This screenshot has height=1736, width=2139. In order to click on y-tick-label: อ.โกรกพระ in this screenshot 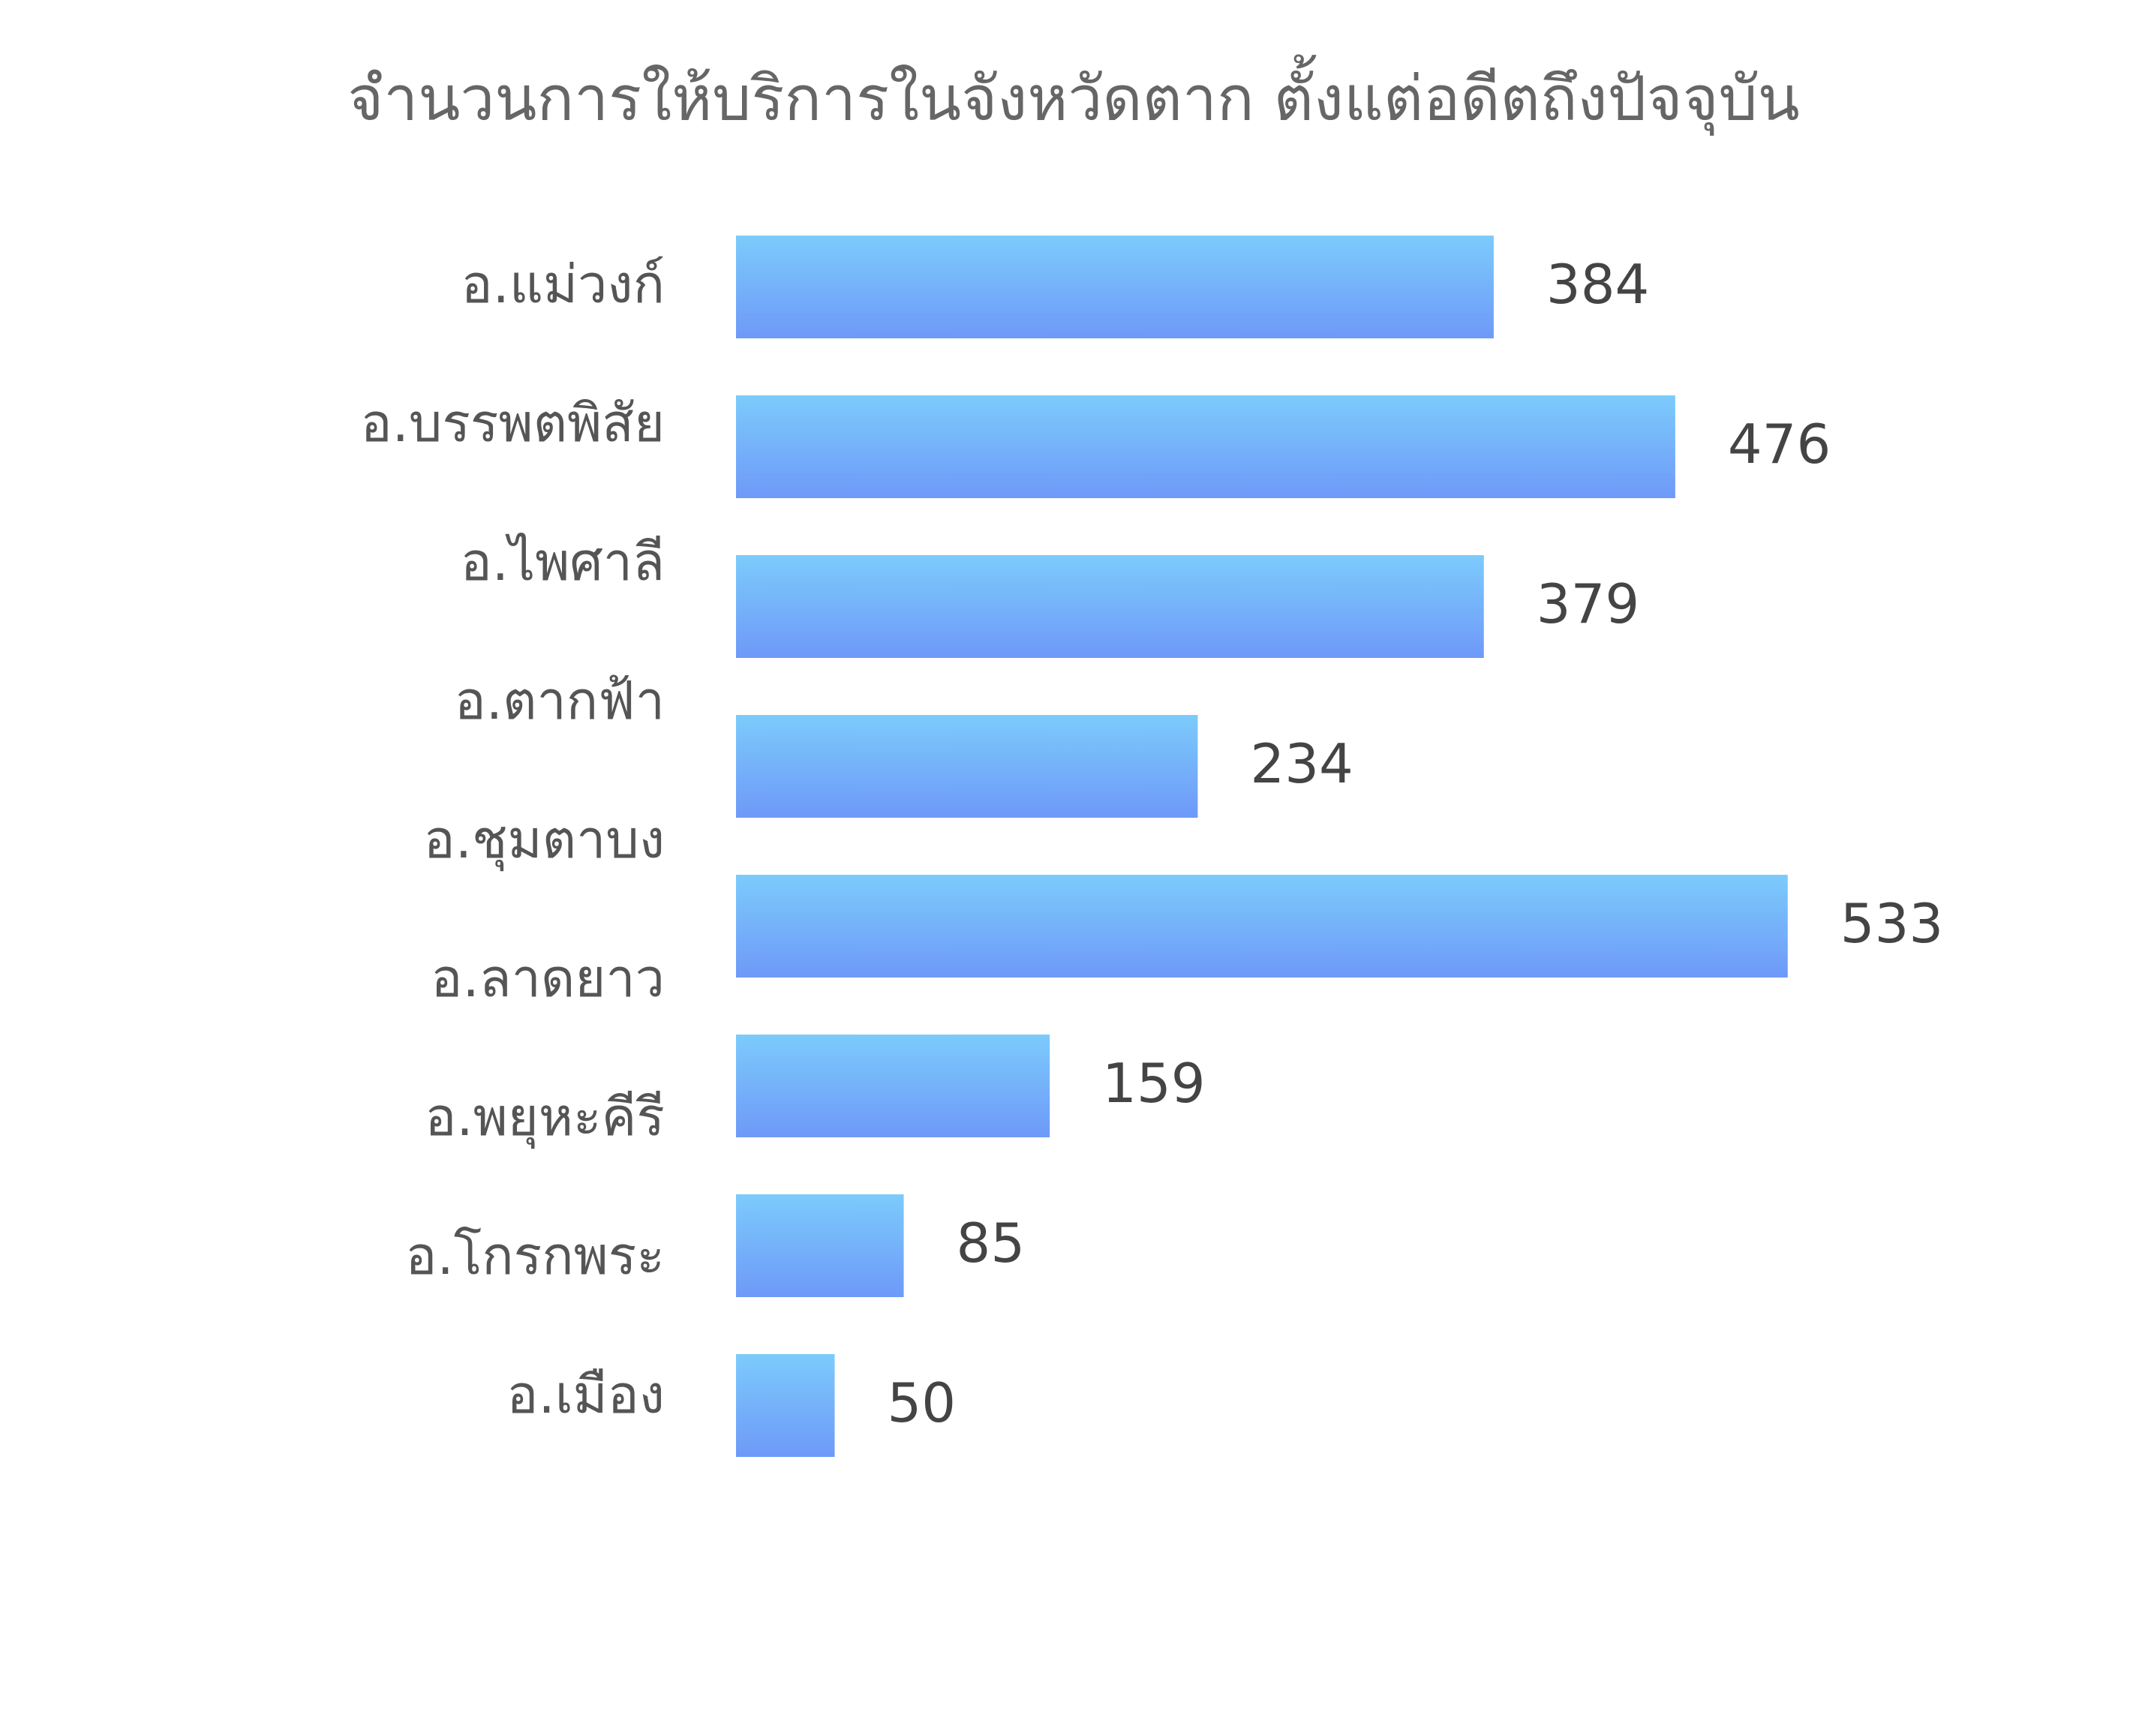, I will do `click(535, 1256)`.